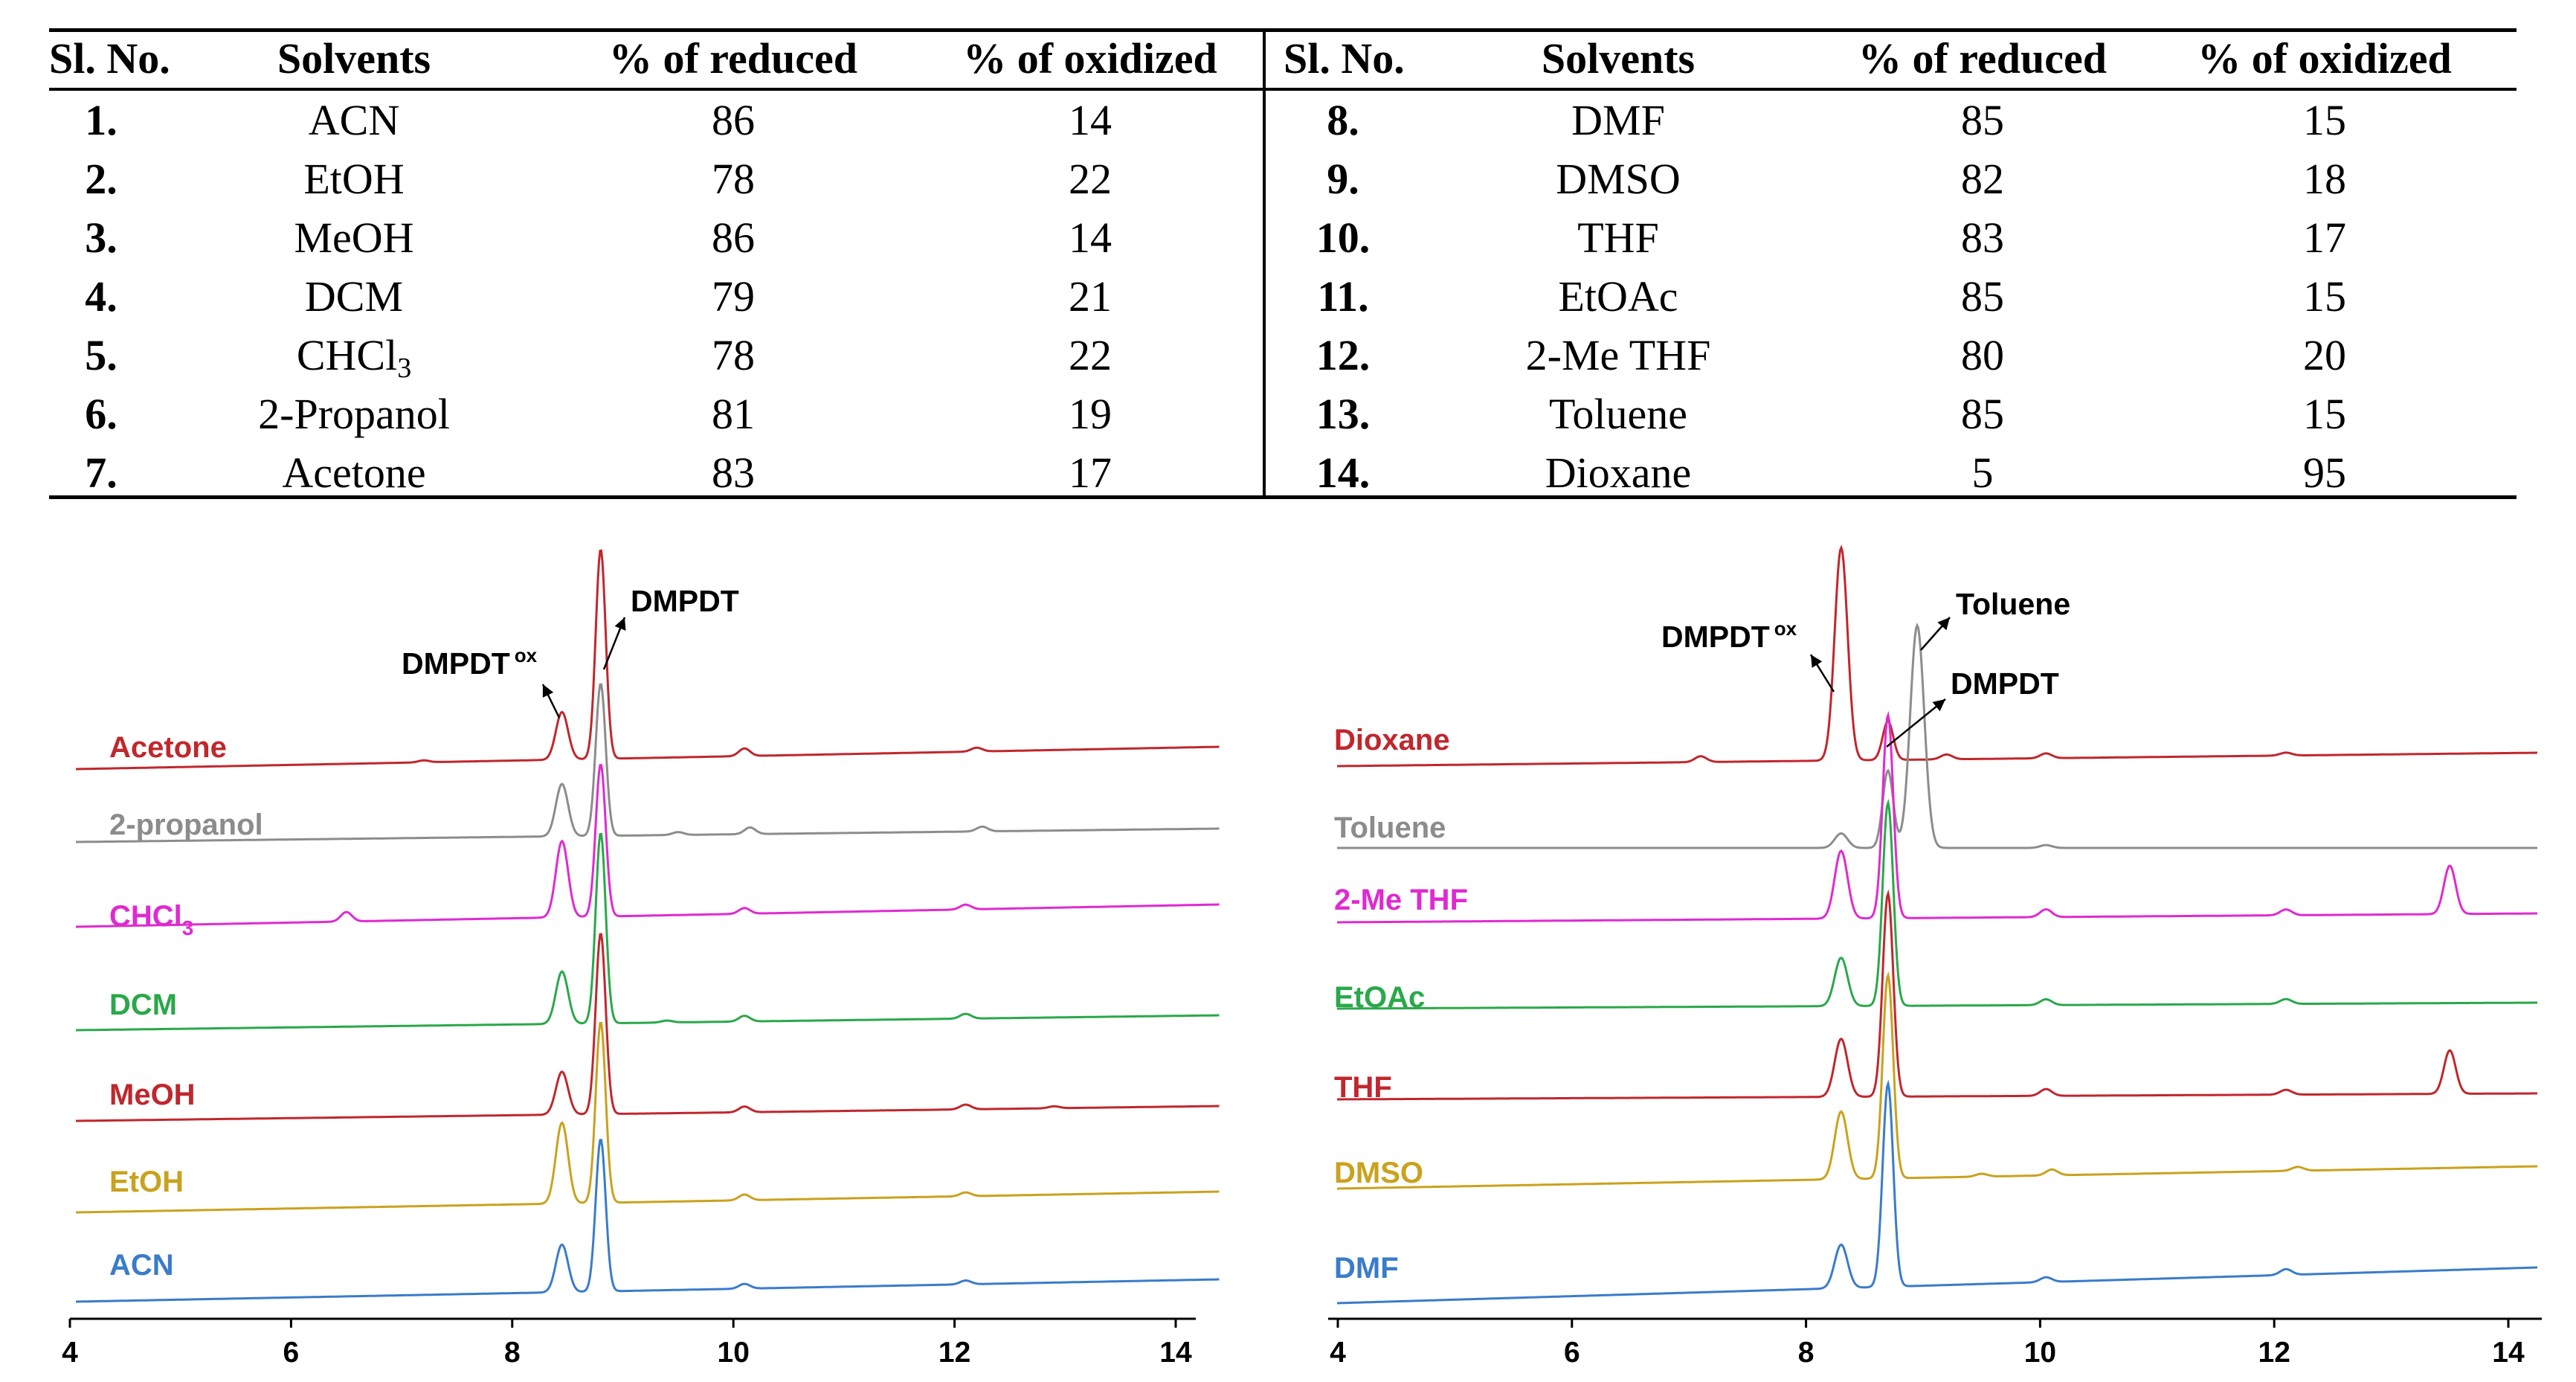  I want to click on row-number: 8., so click(1343, 120).